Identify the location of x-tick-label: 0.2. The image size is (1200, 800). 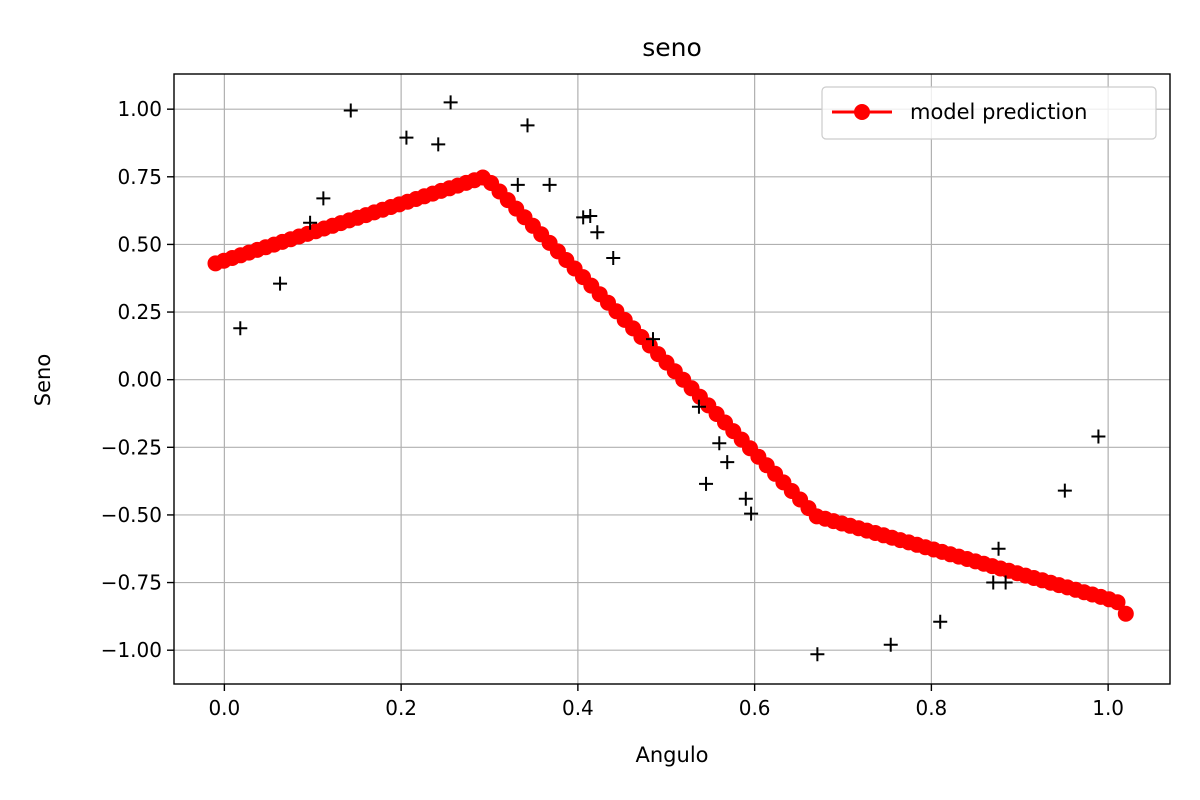
(401, 708).